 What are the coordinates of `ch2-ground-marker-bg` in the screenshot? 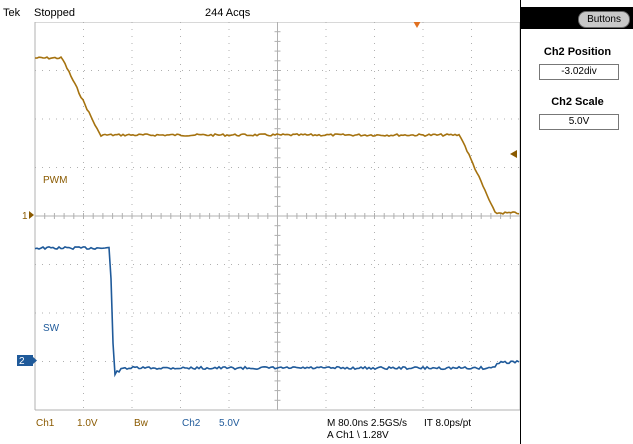 It's located at (25, 360).